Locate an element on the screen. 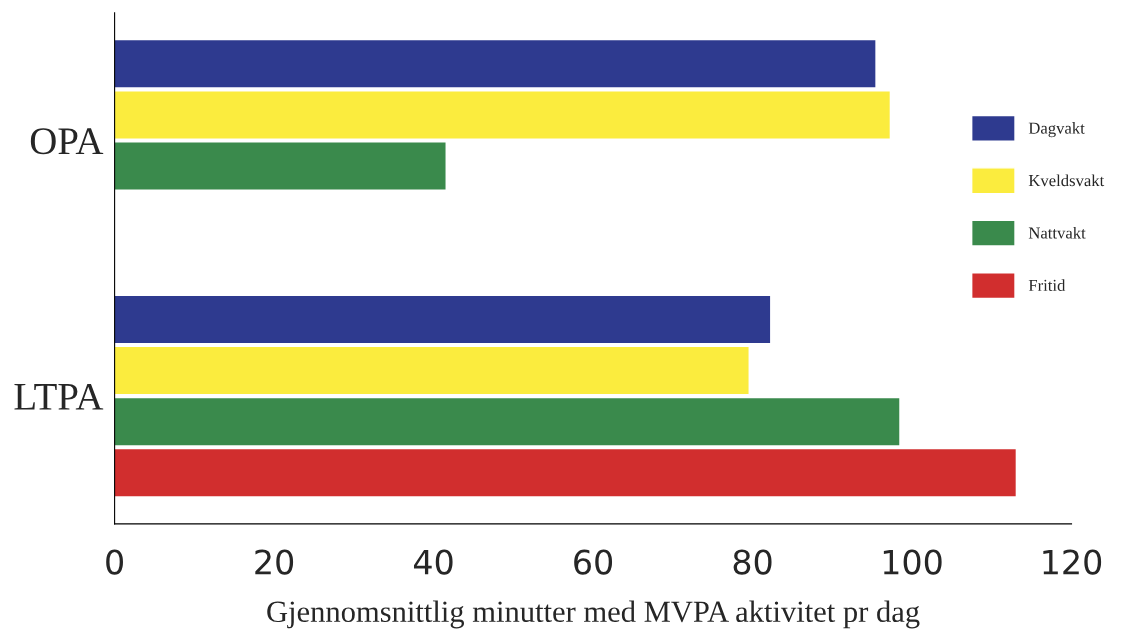 The height and width of the screenshot is (635, 1146). x-axis-title: Gjennomsnittlig minutter med MVPA aktivitet pr dag is located at coordinates (593, 614).